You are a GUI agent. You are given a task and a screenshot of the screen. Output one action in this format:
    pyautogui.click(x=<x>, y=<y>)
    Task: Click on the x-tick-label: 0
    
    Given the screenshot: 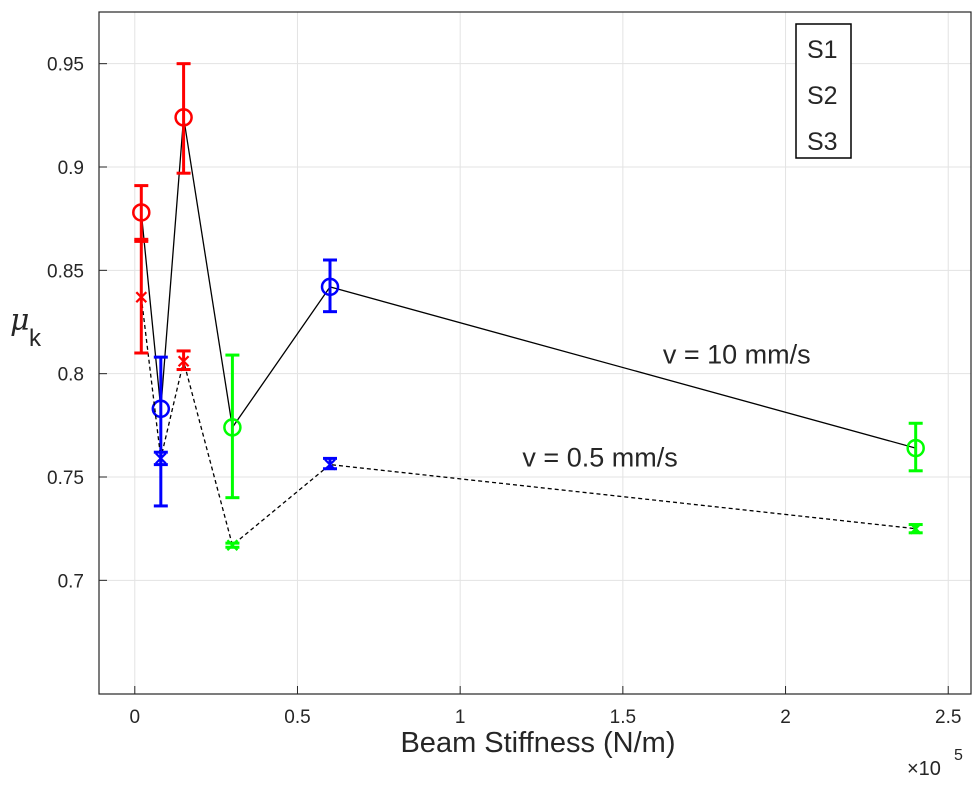 What is the action you would take?
    pyautogui.click(x=135, y=717)
    